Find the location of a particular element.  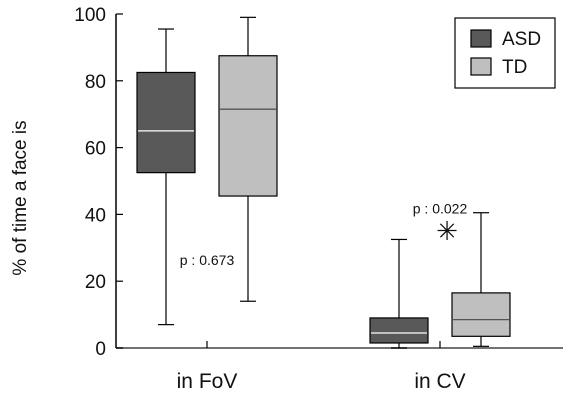

legend-swatch-asd is located at coordinates (481, 38).